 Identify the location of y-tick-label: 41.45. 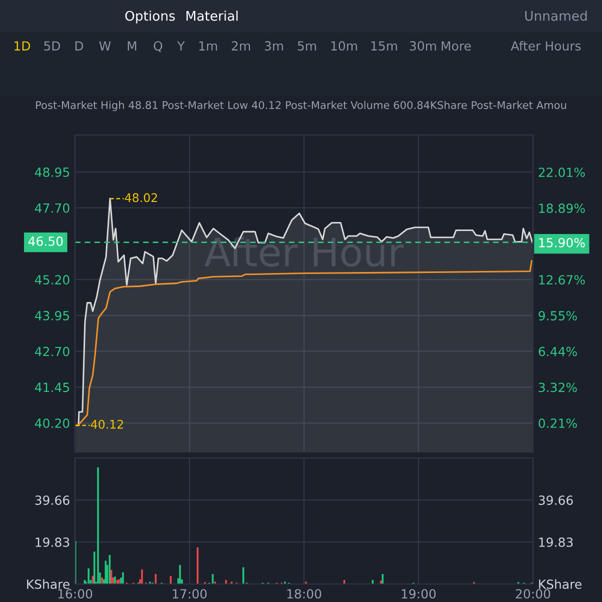
(52, 387).